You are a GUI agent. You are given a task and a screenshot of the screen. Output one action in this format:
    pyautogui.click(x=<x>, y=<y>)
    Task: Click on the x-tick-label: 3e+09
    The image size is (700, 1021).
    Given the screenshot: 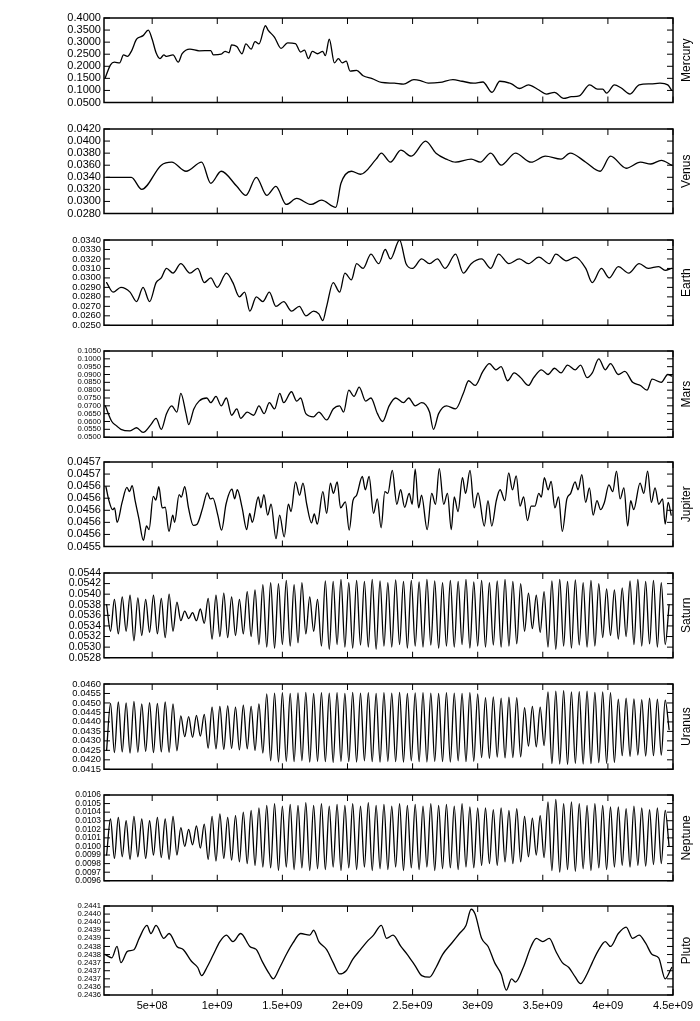 What is the action you would take?
    pyautogui.click(x=478, y=1004)
    